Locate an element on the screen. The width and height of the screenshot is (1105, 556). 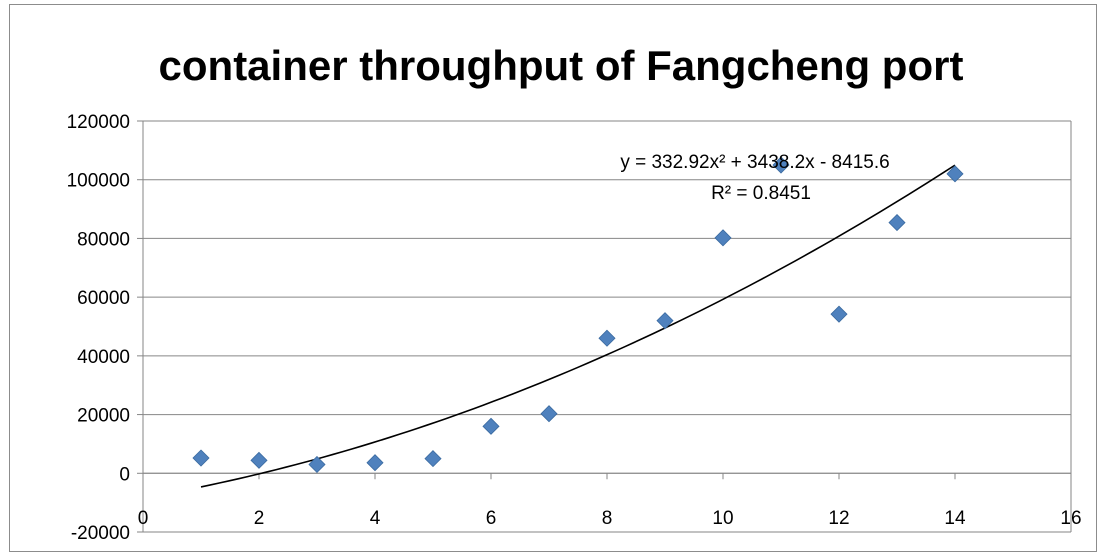
x-tick-label-0: 0 is located at coordinates (143, 518).